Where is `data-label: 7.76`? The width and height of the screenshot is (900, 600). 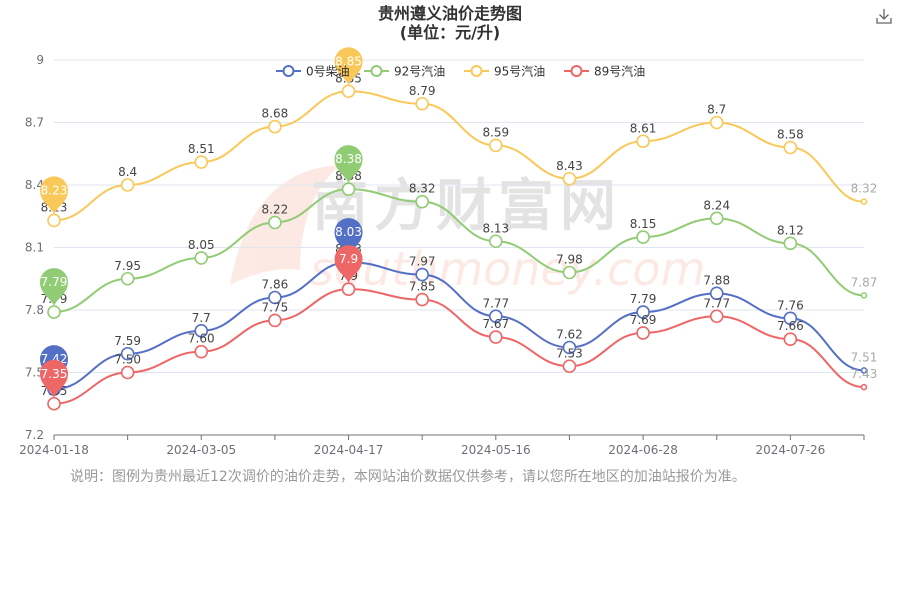
data-label: 7.76 is located at coordinates (790, 305).